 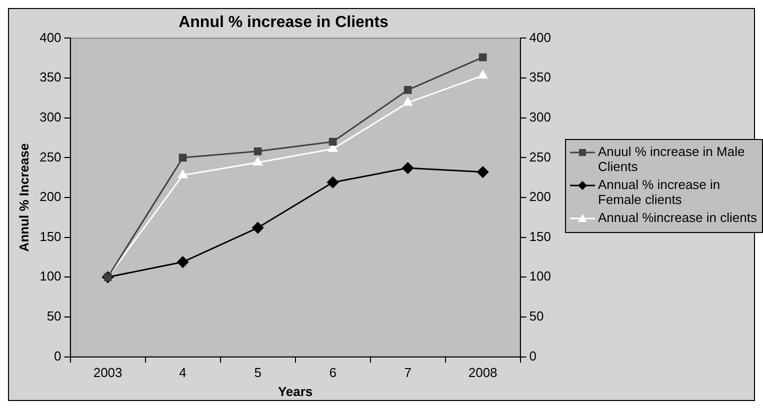 What do you see at coordinates (533, 356) in the screenshot?
I see `y2-tick-label: 0` at bounding box center [533, 356].